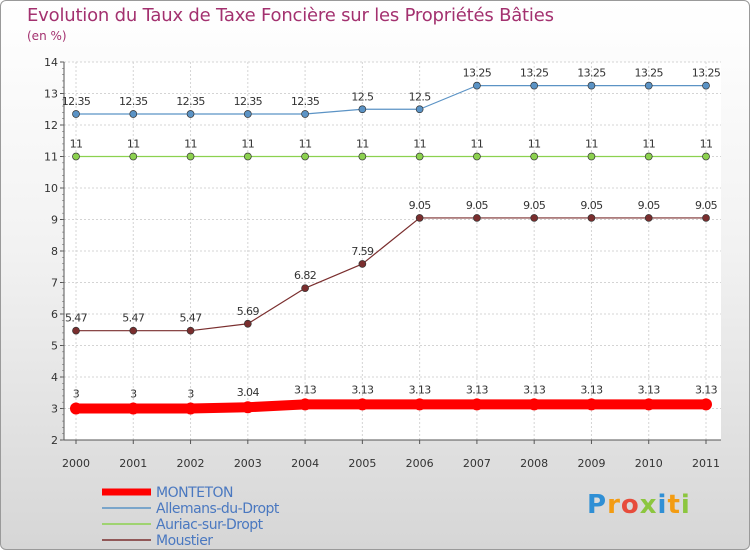 This screenshot has width=750, height=550. Describe the element at coordinates (248, 311) in the screenshot. I see `data-label: 5.69` at that location.